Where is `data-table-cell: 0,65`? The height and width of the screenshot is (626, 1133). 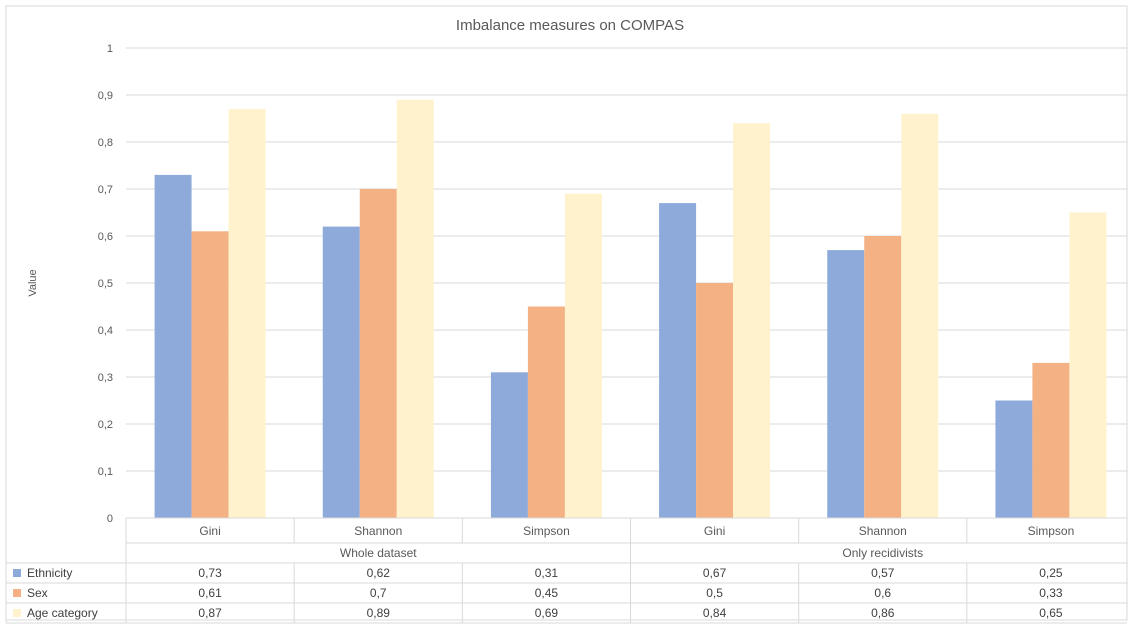
data-table-cell: 0,65 is located at coordinates (1051, 613).